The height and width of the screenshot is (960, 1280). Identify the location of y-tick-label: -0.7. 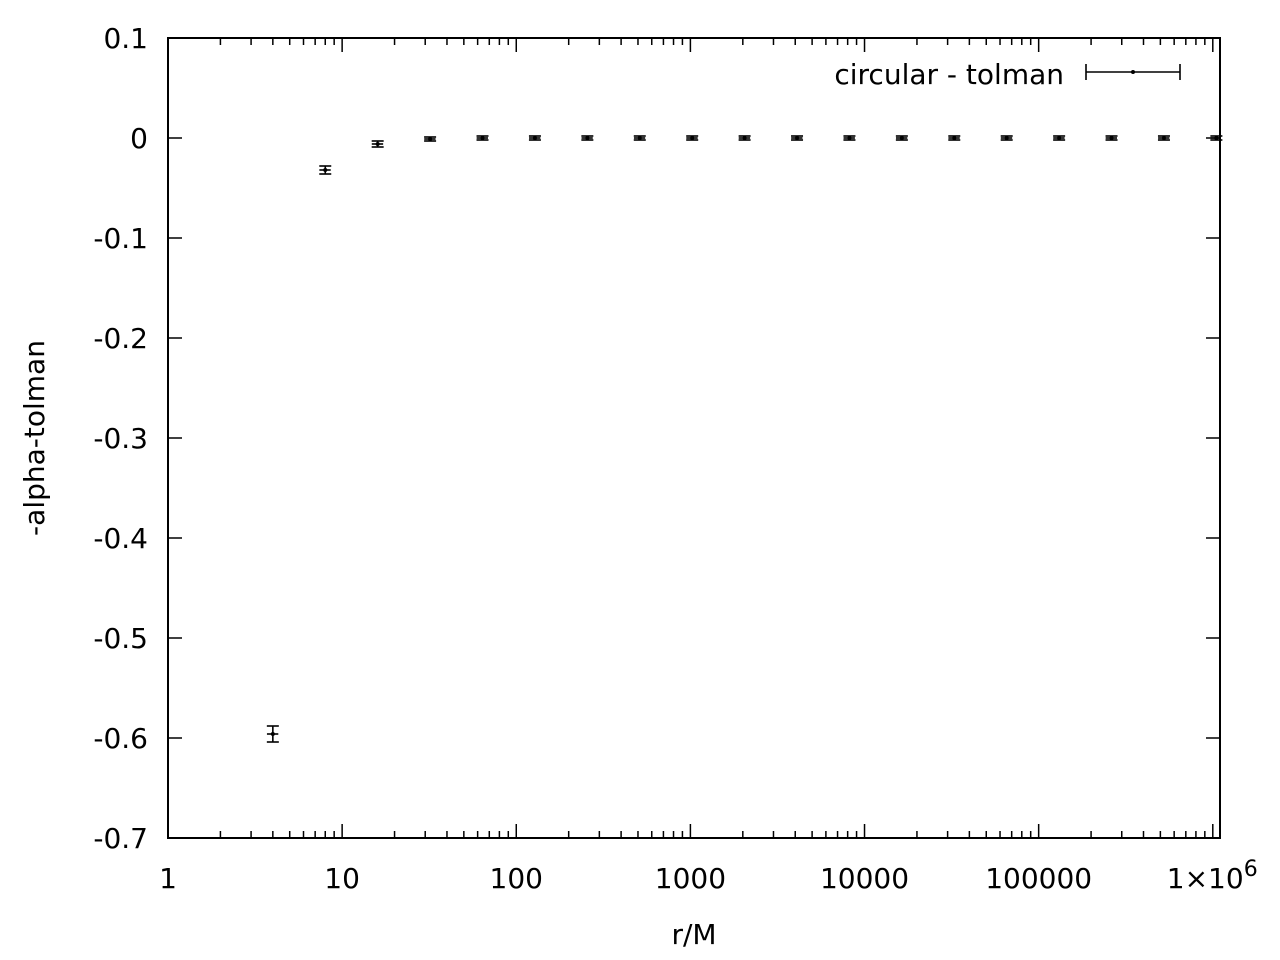
(120, 838).